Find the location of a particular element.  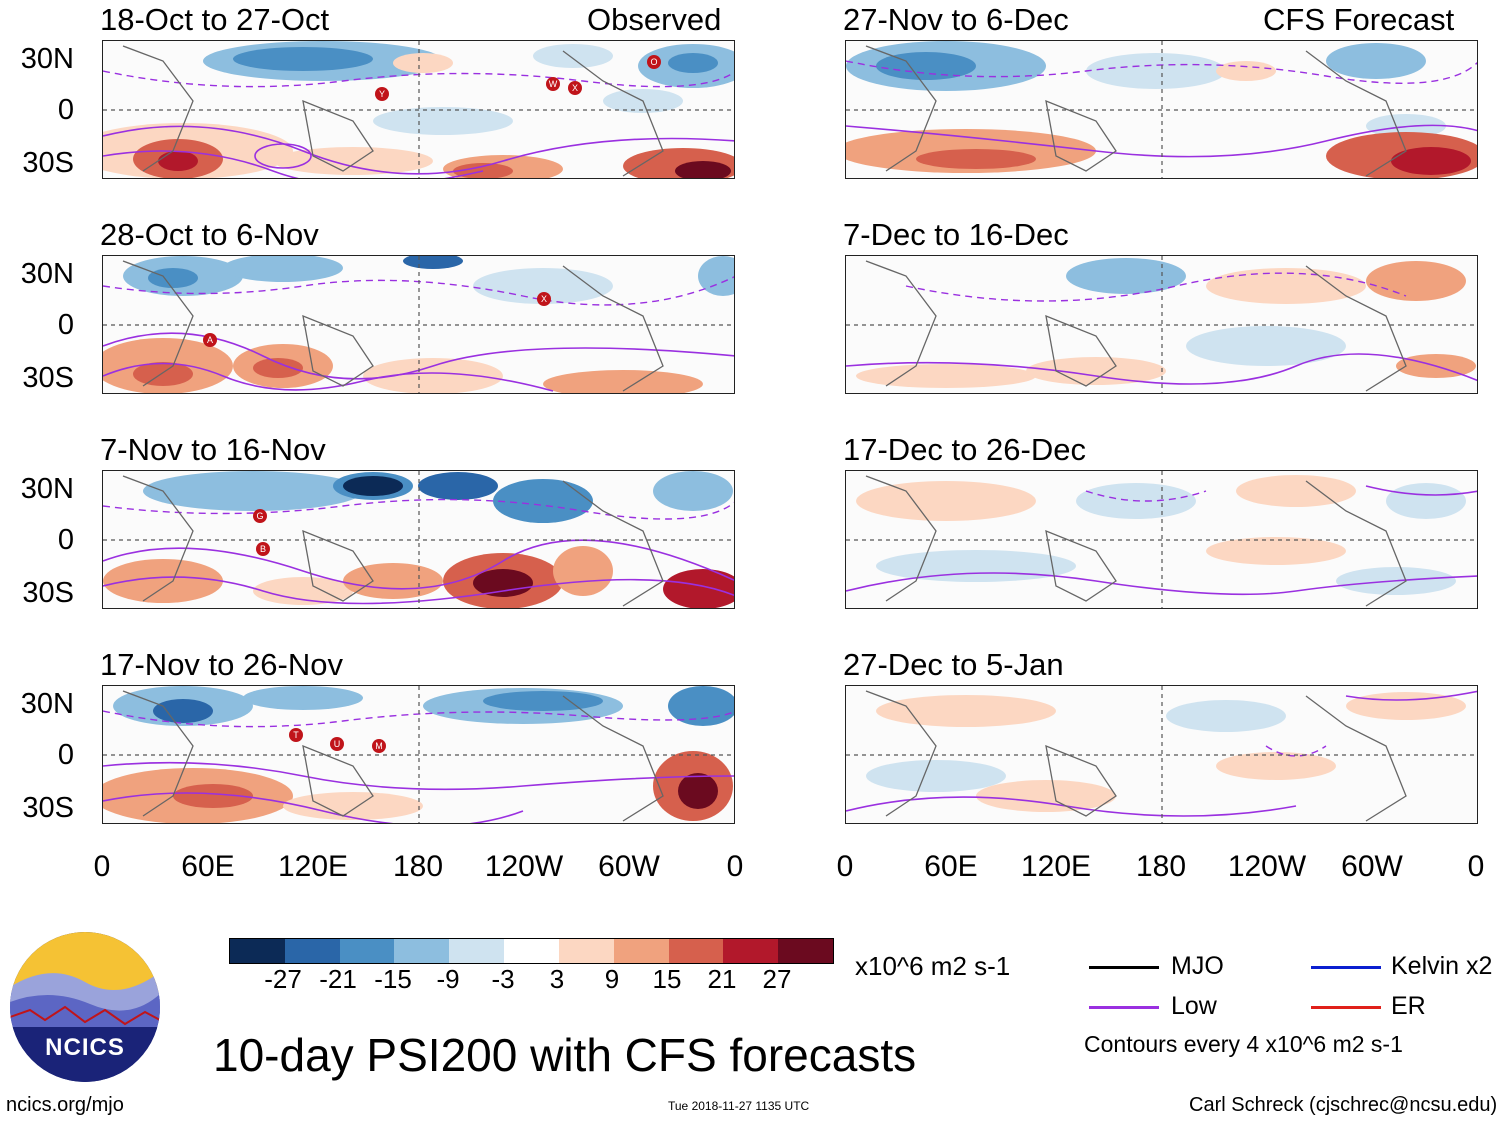

ytick-30s-row1: 30S is located at coordinates (48, 163).